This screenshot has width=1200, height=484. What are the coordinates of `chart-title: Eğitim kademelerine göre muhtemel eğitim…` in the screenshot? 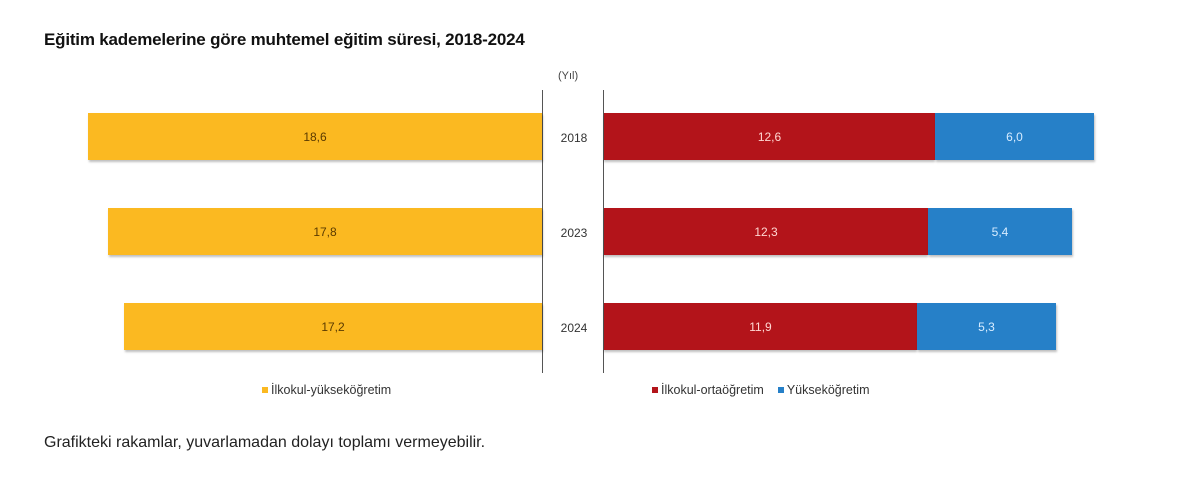 It's located at (284, 39).